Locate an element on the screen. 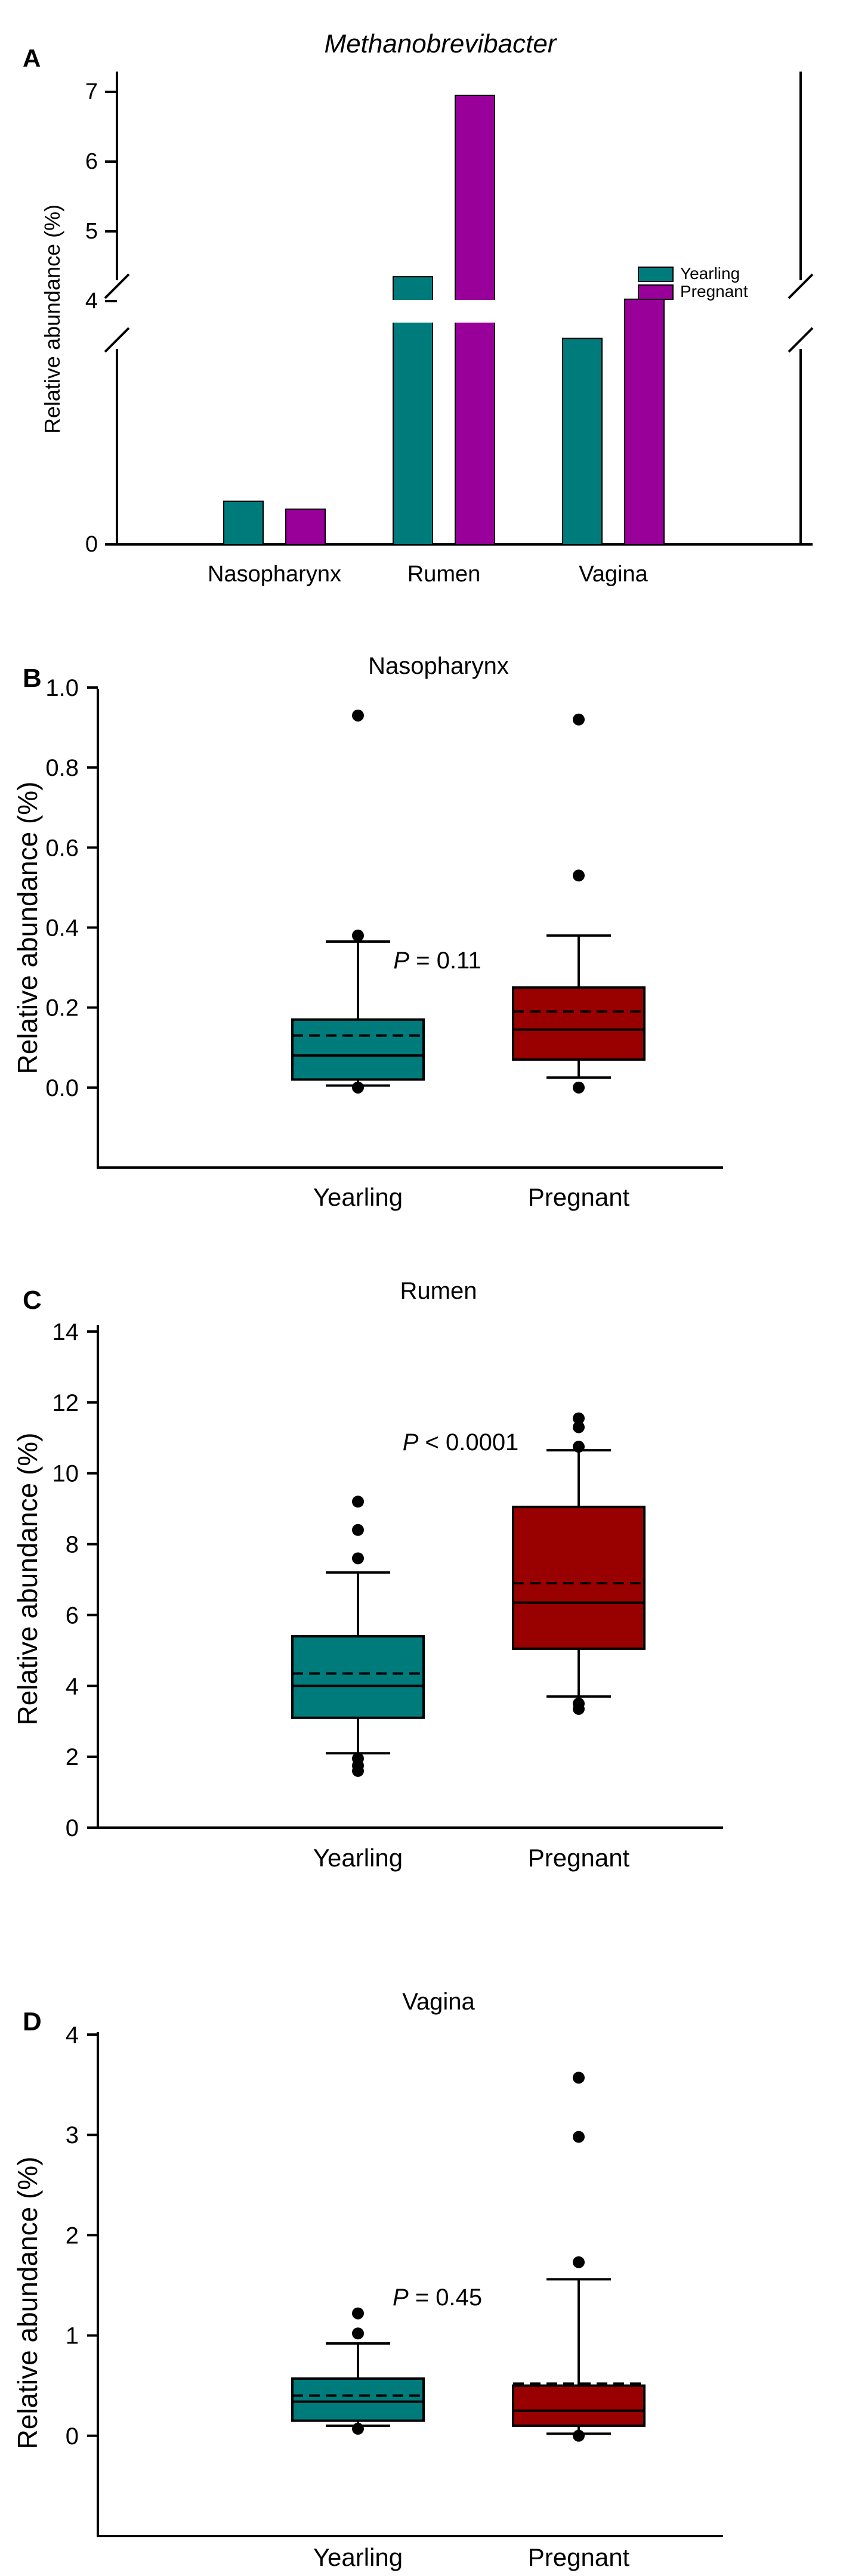 This screenshot has height=2576, width=843. p-value: = 0.11 is located at coordinates (445, 961).